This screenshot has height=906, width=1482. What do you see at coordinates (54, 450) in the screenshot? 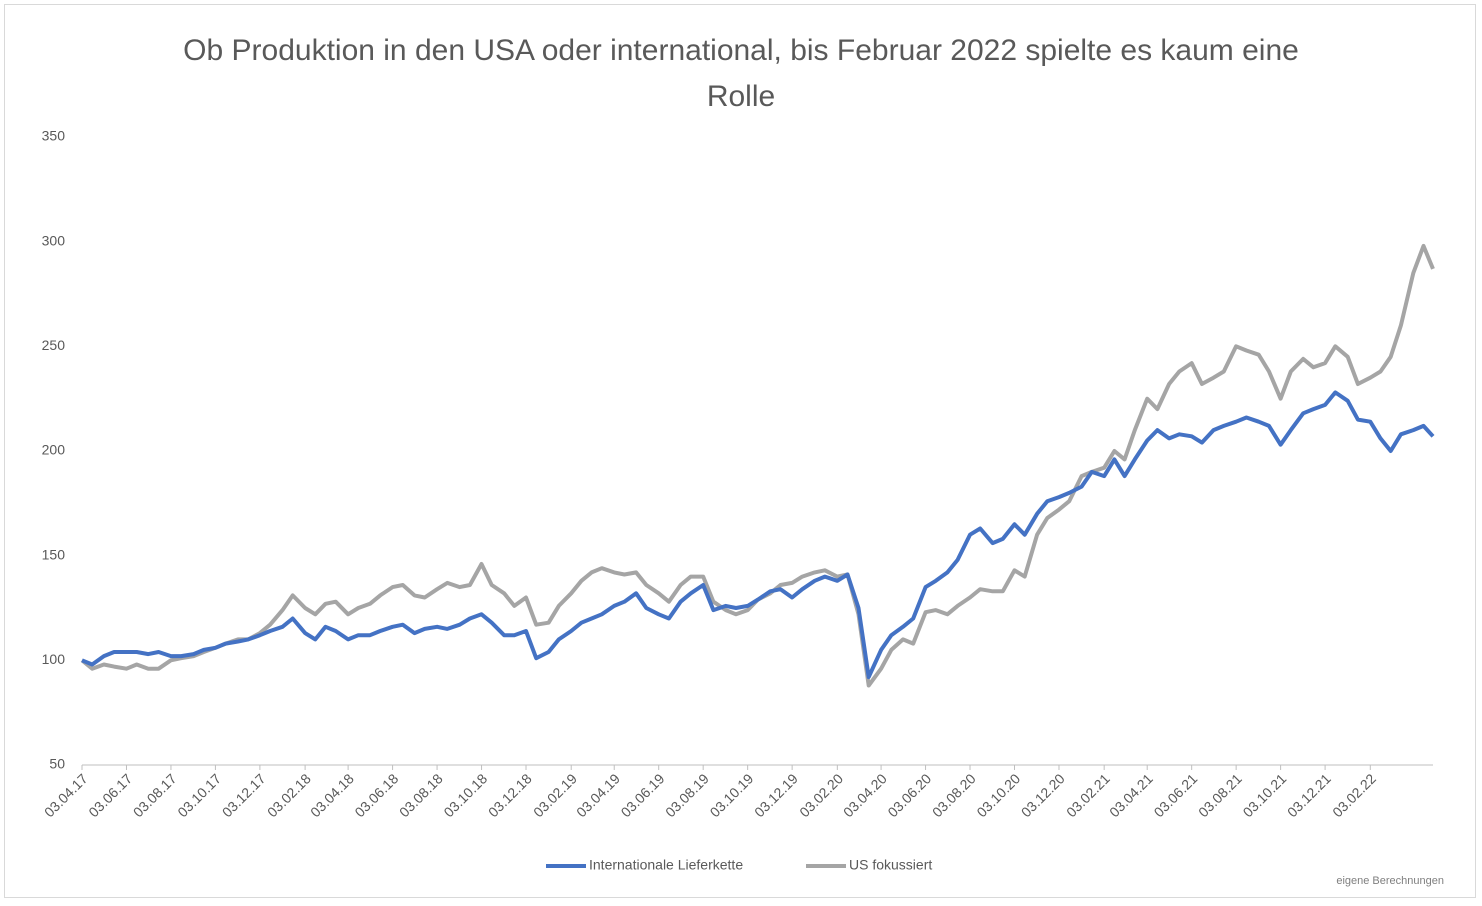
I see `y-tick-label: 200` at bounding box center [54, 450].